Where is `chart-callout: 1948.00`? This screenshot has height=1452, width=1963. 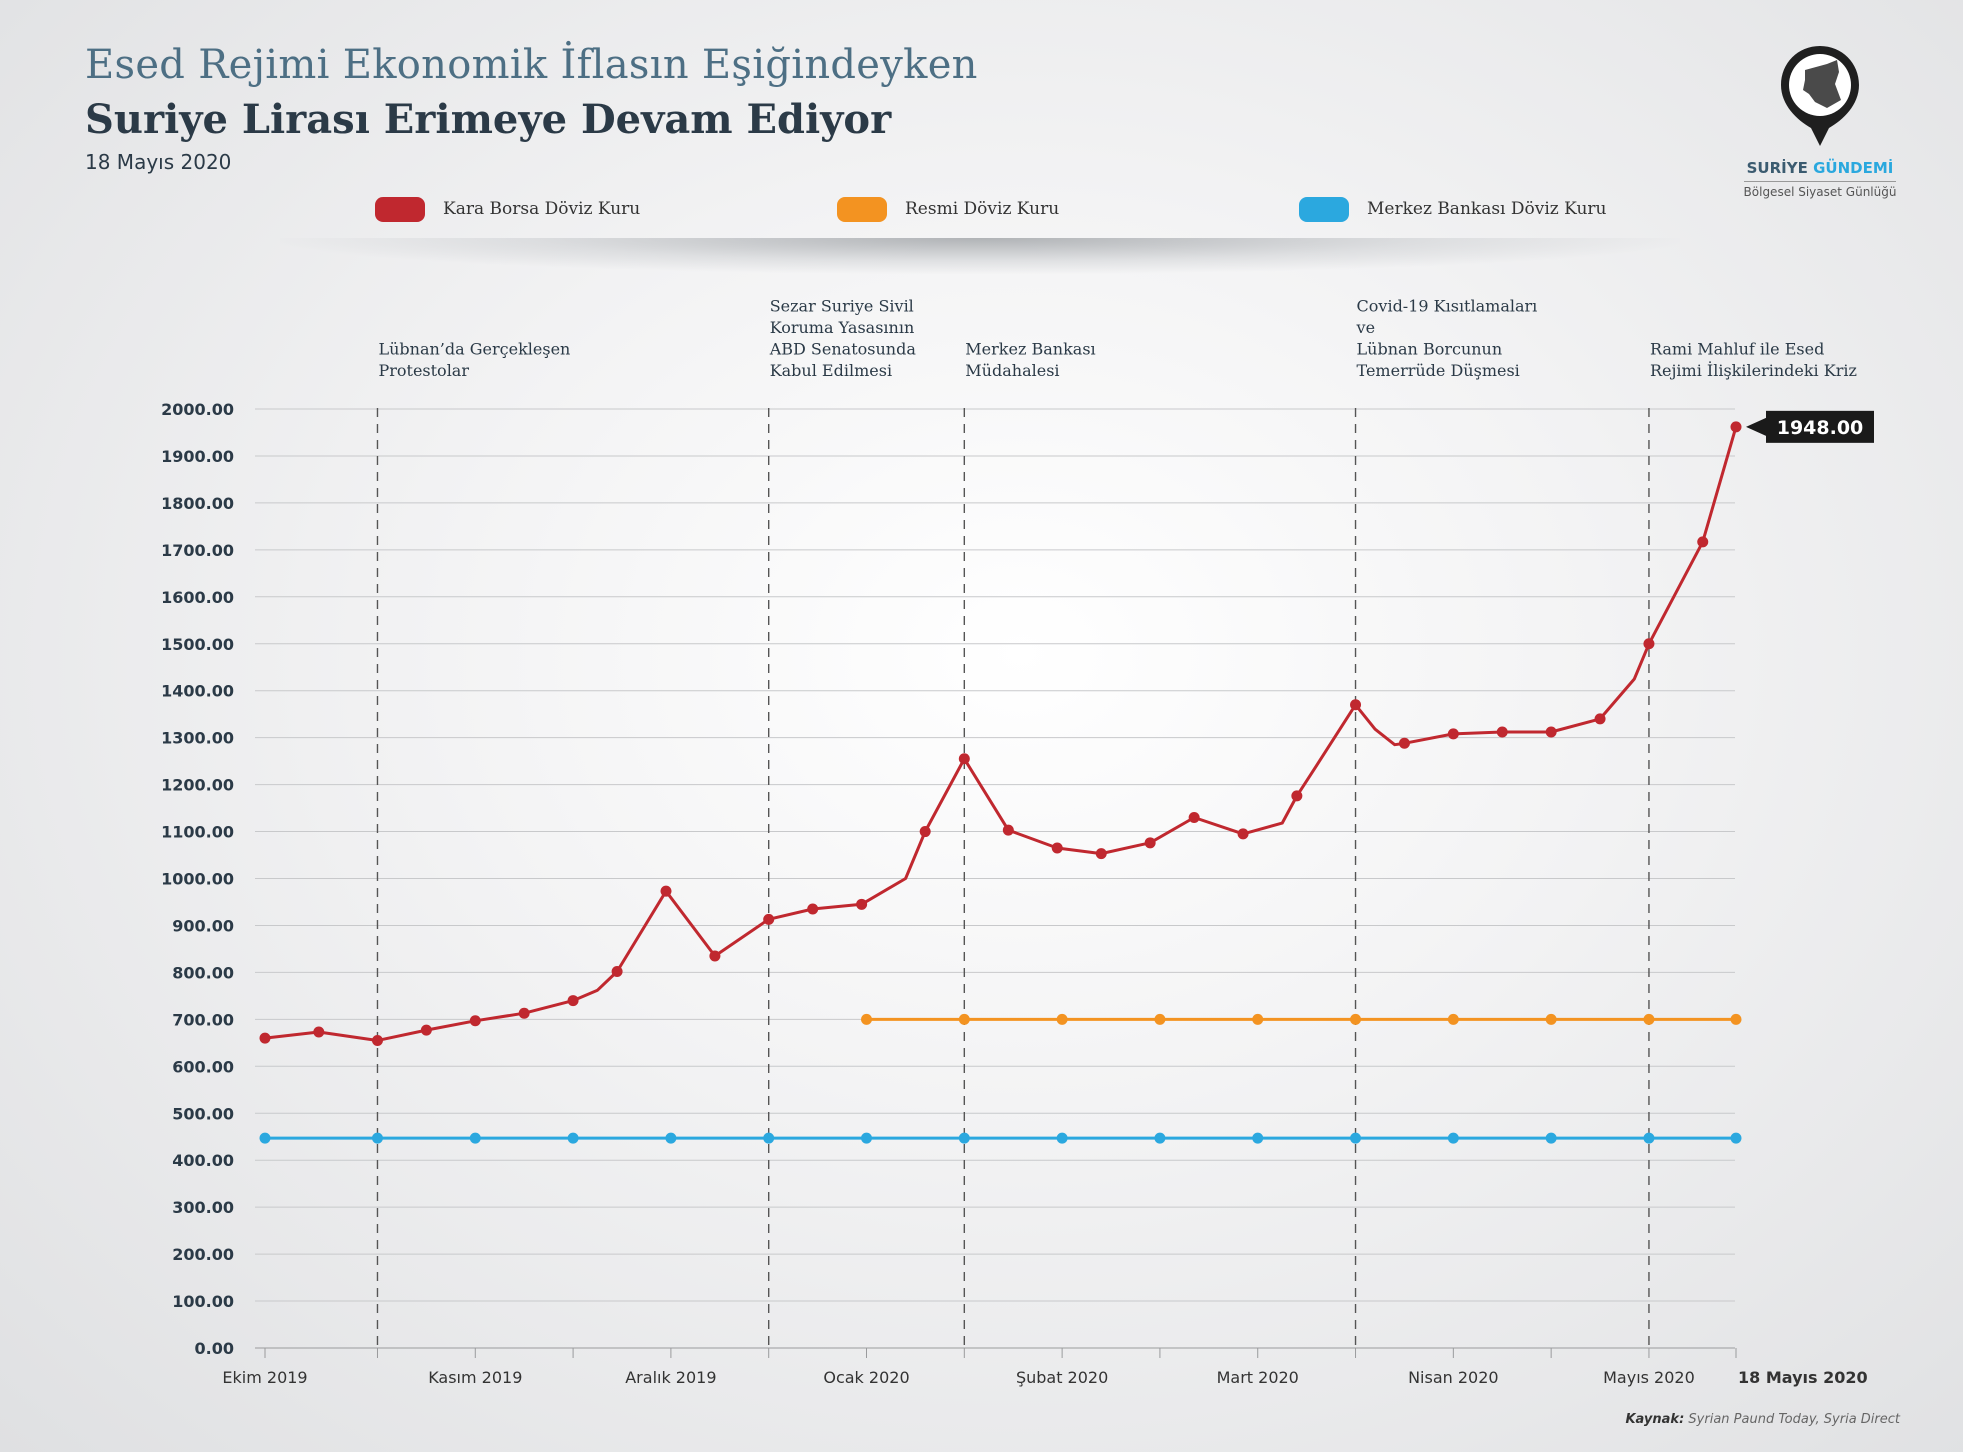 chart-callout: 1948.00 is located at coordinates (1810, 426).